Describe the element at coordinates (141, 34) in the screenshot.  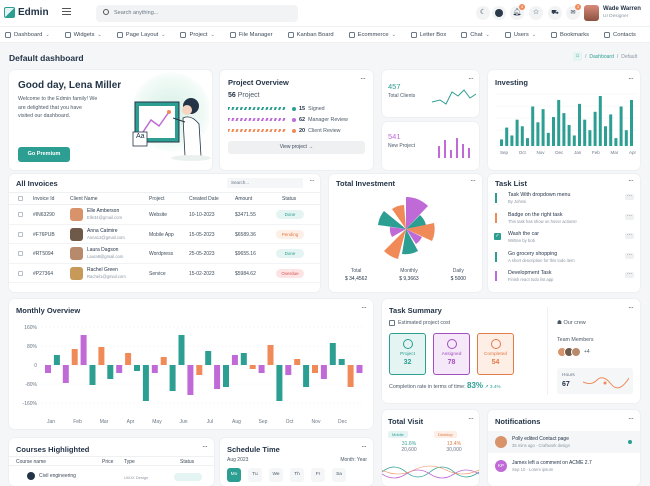
I see `nav-item-page-layout: Page Layout ⌄` at that location.